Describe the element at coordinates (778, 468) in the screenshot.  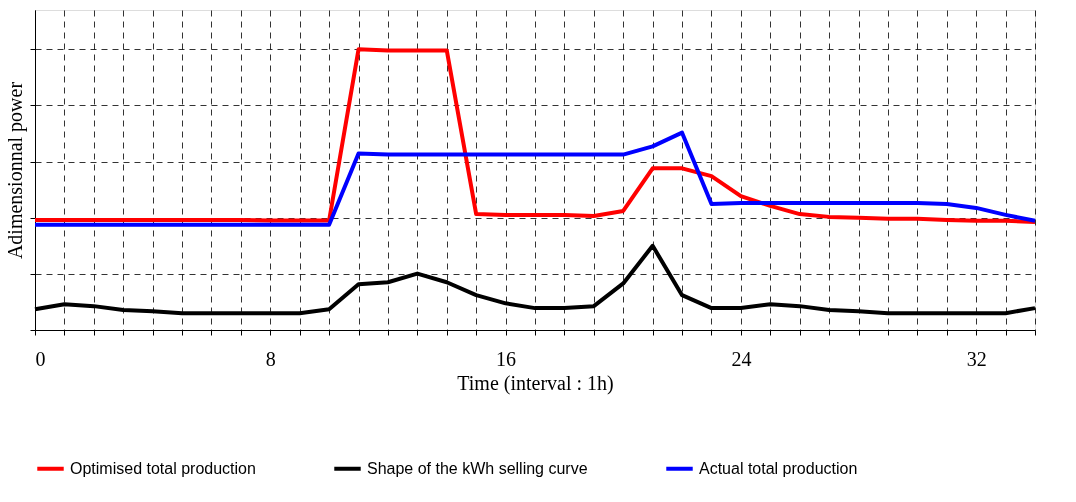
I see `legend-label: Actual total production` at that location.